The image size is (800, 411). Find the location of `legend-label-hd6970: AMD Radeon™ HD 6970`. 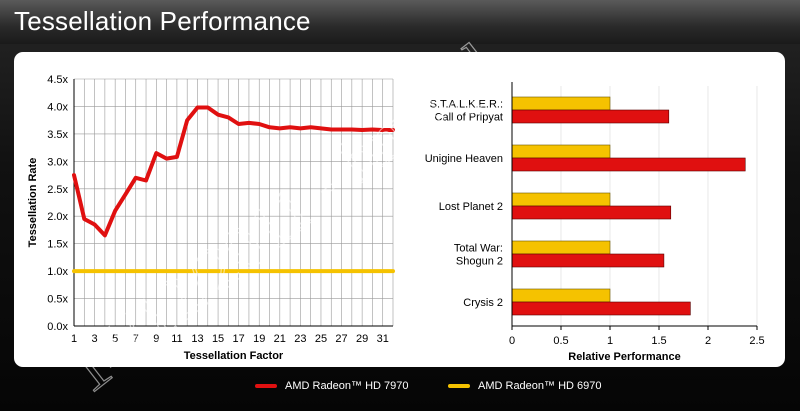

legend-label-hd6970: AMD Radeon™ HD 6970 is located at coordinates (540, 386).